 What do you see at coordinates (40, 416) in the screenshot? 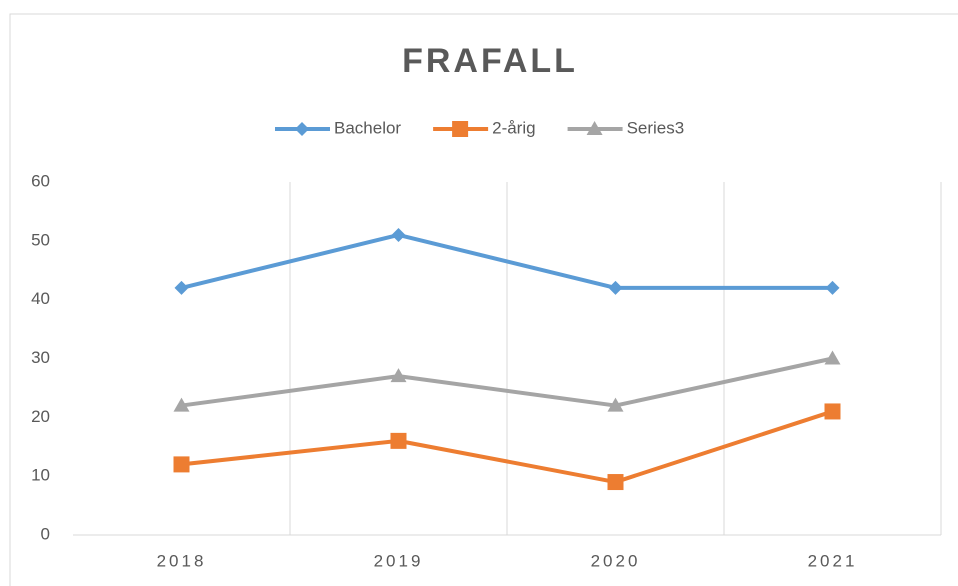
I see `y-tick-label: 20` at bounding box center [40, 416].